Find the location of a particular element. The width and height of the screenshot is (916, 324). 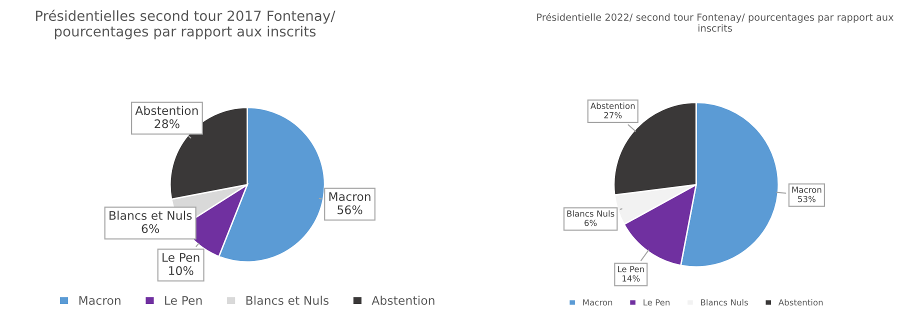

slice-label: Blancs et Nuls is located at coordinates (151, 215).